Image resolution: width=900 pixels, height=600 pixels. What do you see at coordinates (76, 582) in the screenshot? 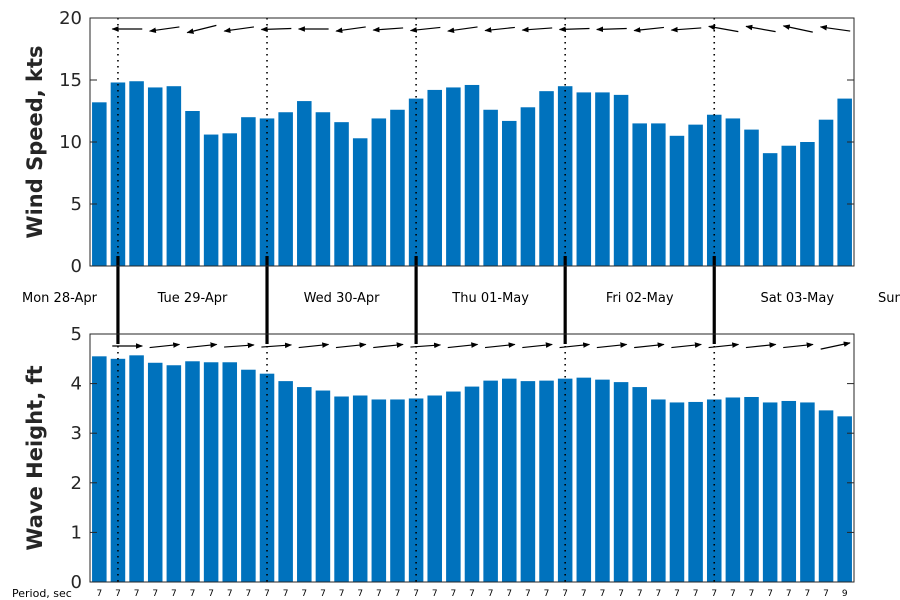
I see `wave-ytick-label-0: 0` at bounding box center [76, 582].